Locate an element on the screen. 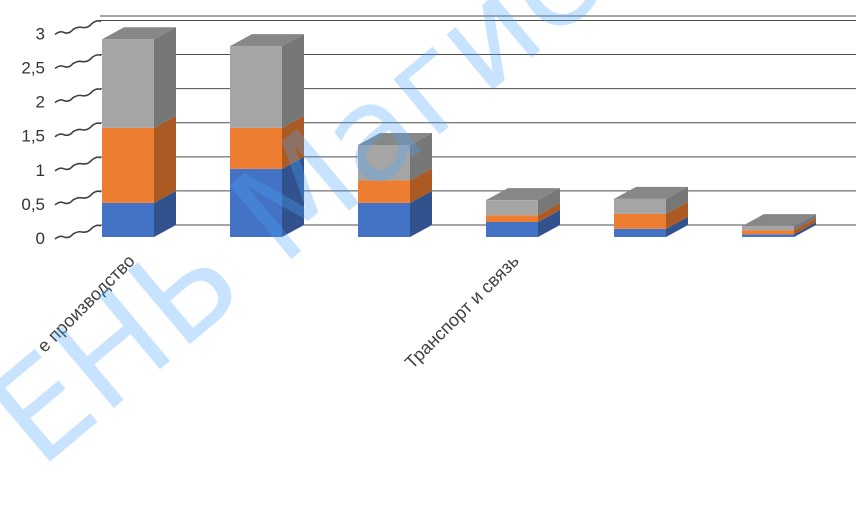 Image resolution: width=856 pixels, height=530 pixels. y-tick-label: 1 is located at coordinates (40, 170).